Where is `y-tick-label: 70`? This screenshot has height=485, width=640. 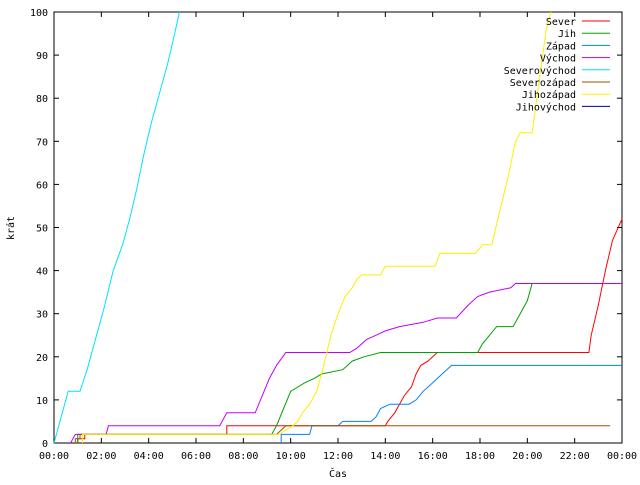
y-tick-label: 70 is located at coordinates (42, 142).